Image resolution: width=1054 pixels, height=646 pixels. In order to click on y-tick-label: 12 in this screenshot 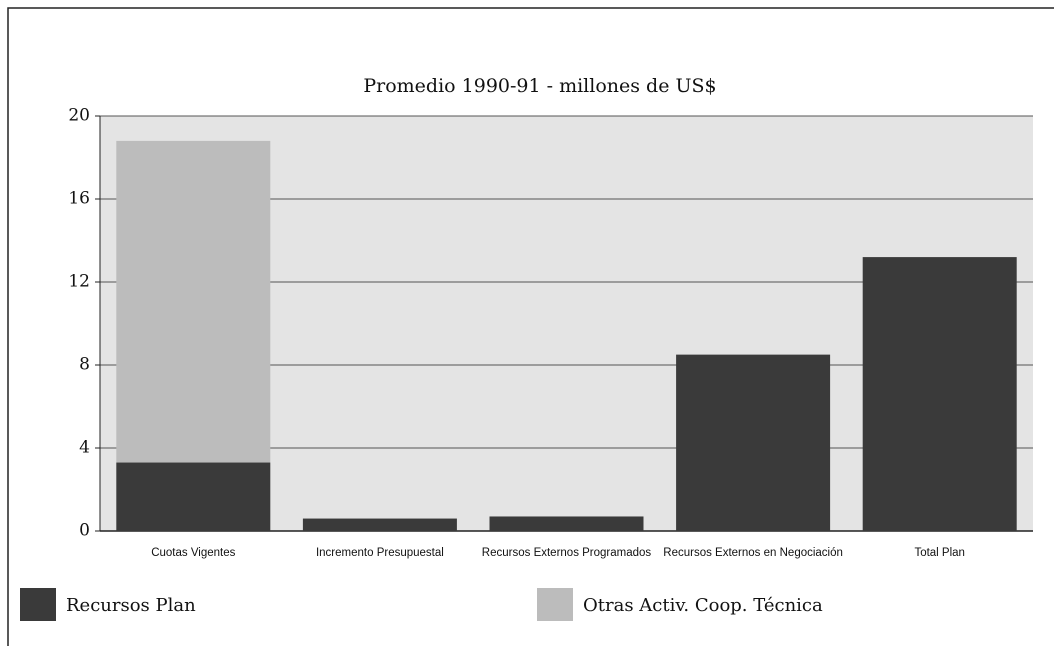, I will do `click(79, 282)`.